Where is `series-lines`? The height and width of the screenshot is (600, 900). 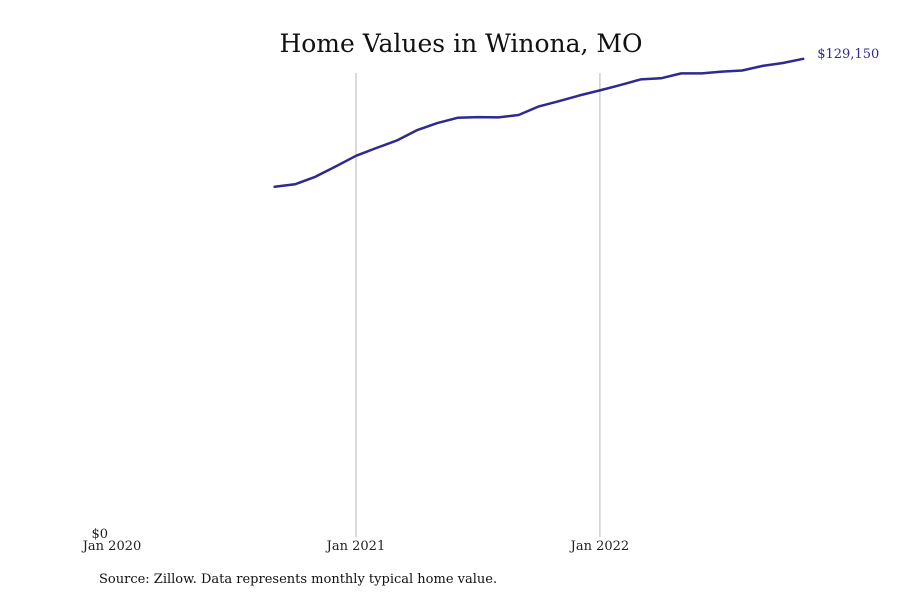 series-lines is located at coordinates (539, 123).